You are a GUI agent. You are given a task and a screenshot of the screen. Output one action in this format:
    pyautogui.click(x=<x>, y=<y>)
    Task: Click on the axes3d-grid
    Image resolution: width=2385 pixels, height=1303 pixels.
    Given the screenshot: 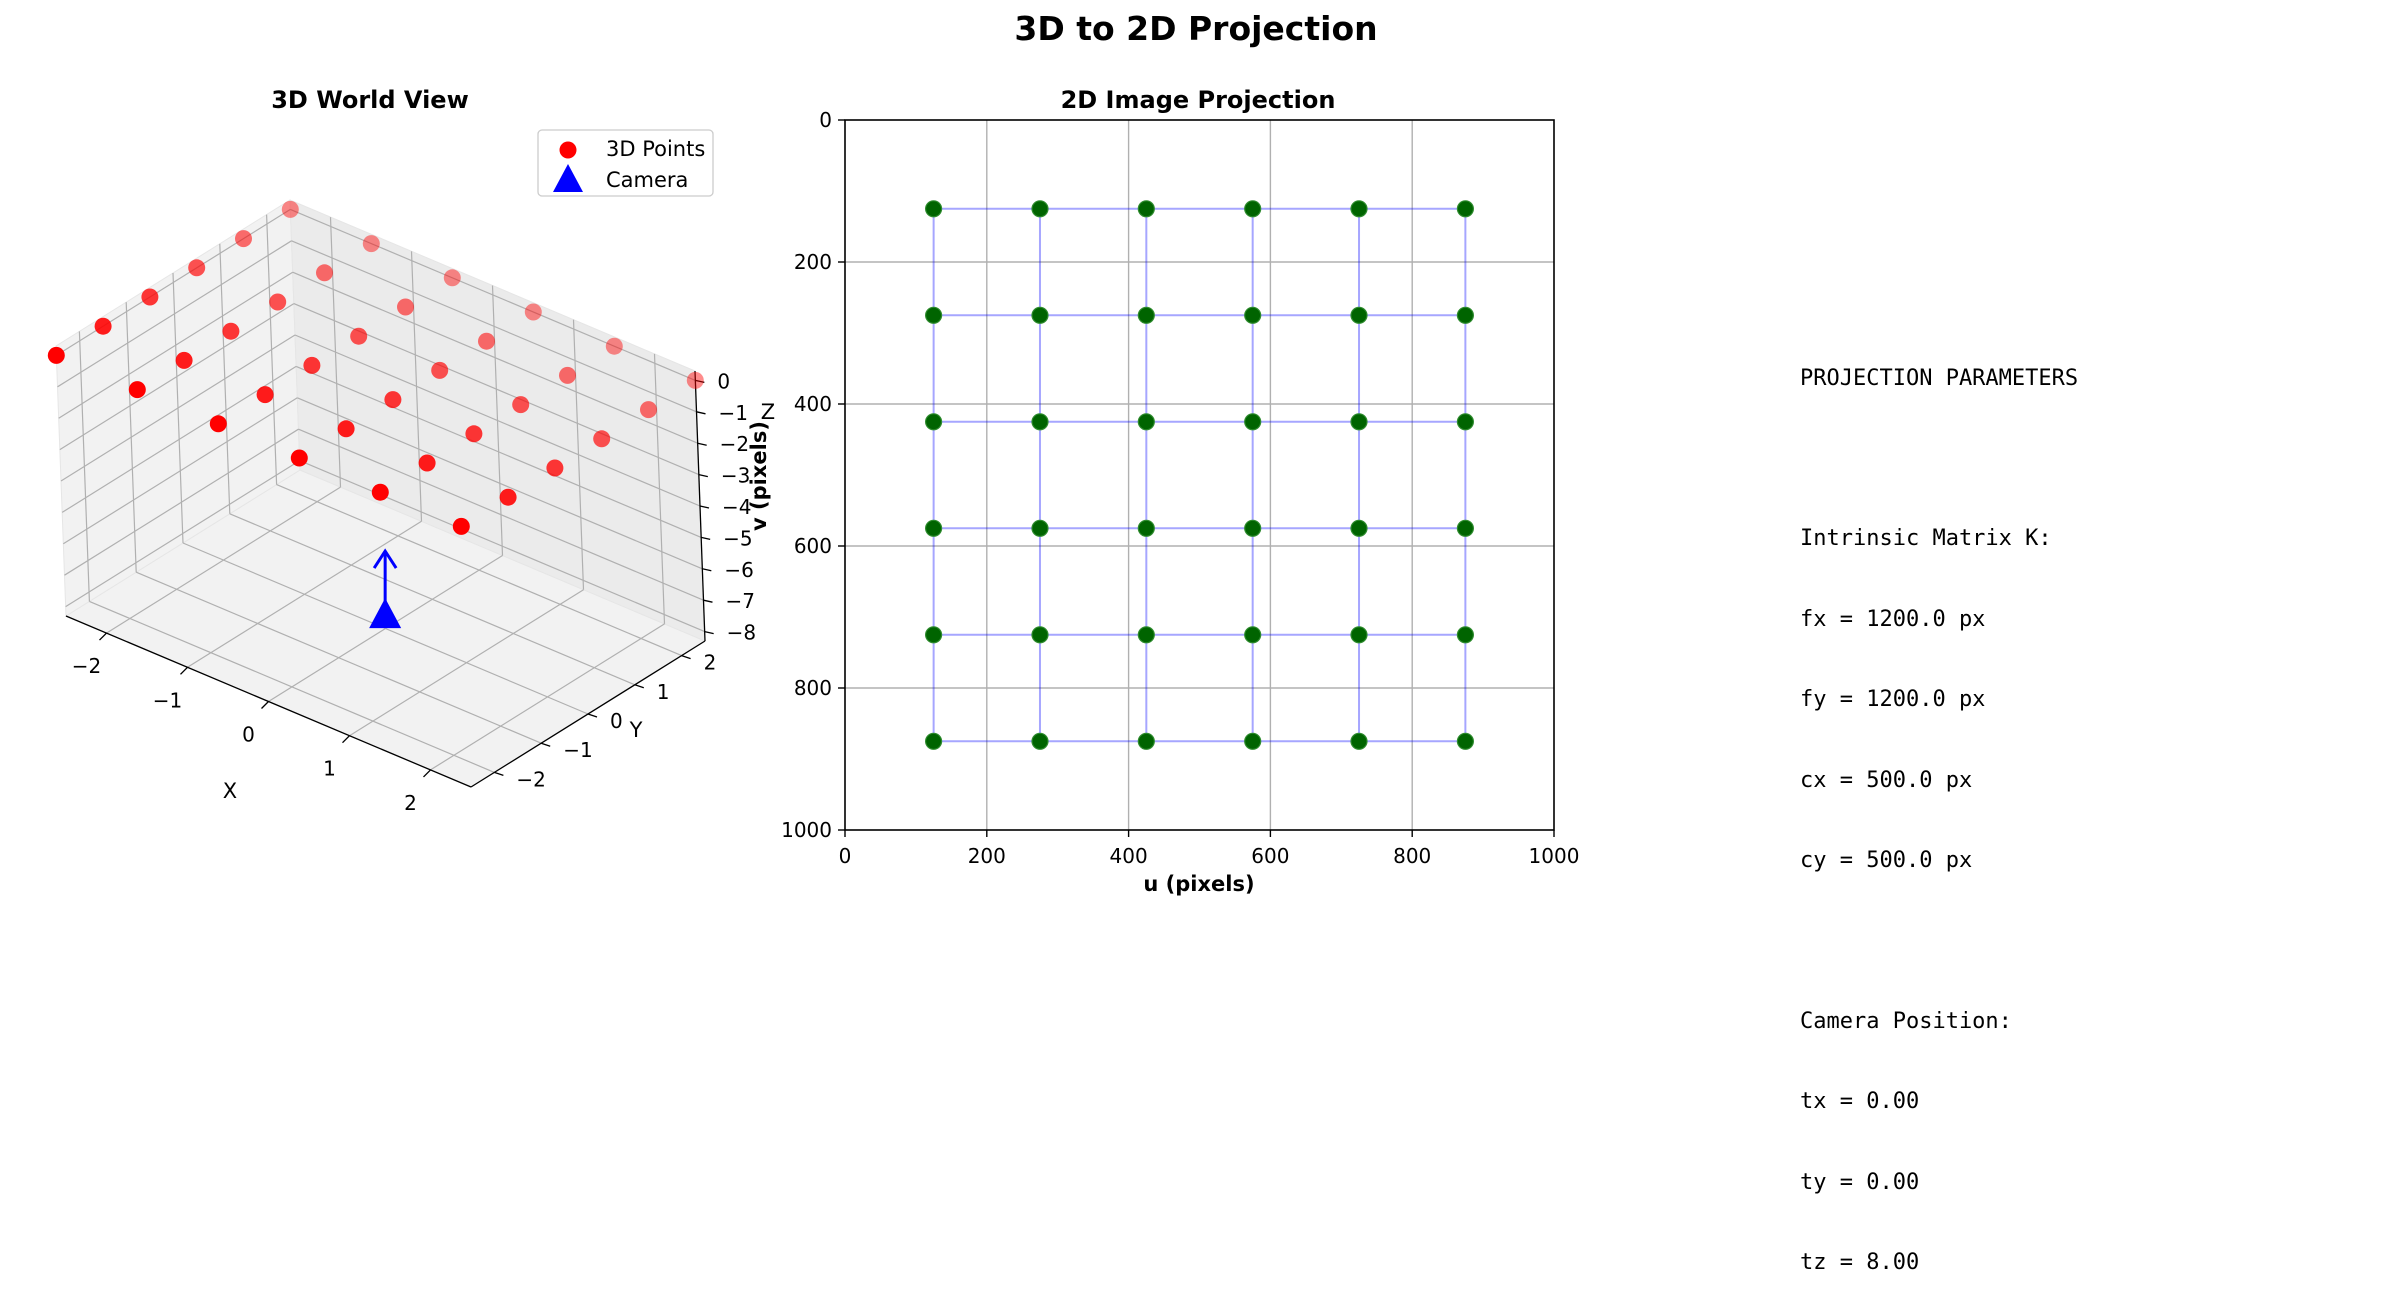 What is the action you would take?
    pyautogui.click(x=380, y=490)
    